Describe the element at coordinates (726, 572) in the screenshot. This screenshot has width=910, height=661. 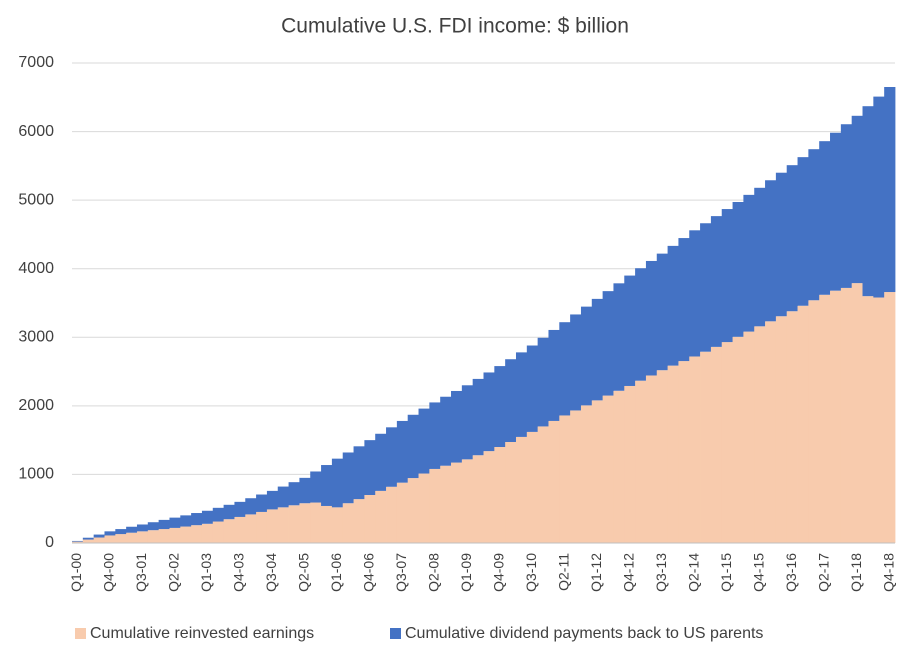
I see `x-tick-label: Q1-15` at that location.